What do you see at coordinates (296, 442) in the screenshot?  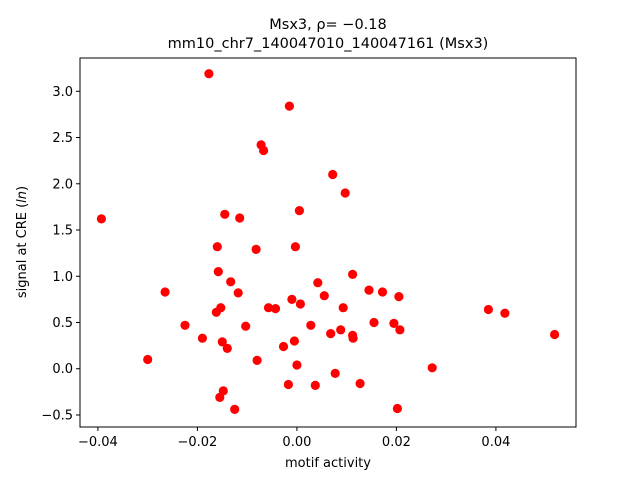 I see `x-tick-label: 0.00` at bounding box center [296, 442].